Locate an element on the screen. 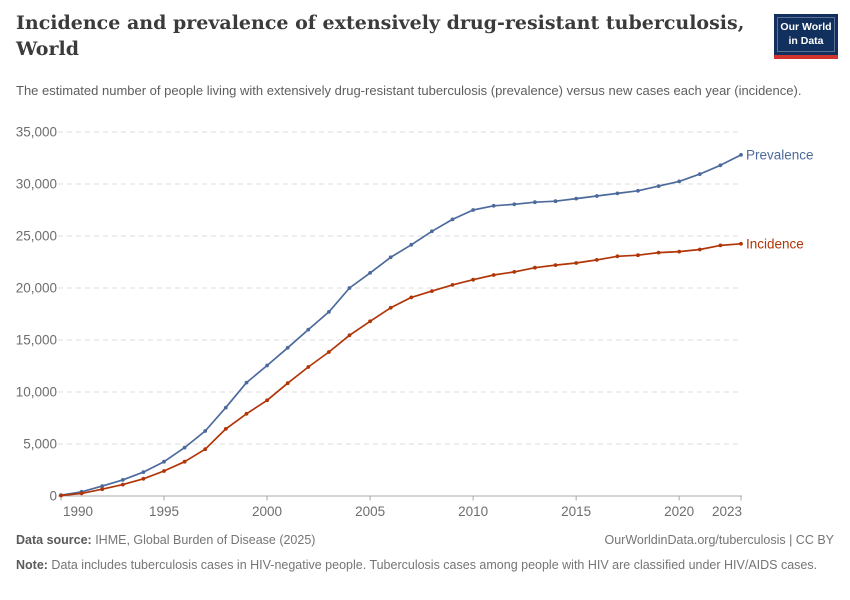 This screenshot has height=600, width=850. x-tick-label: 2005 is located at coordinates (370, 511).